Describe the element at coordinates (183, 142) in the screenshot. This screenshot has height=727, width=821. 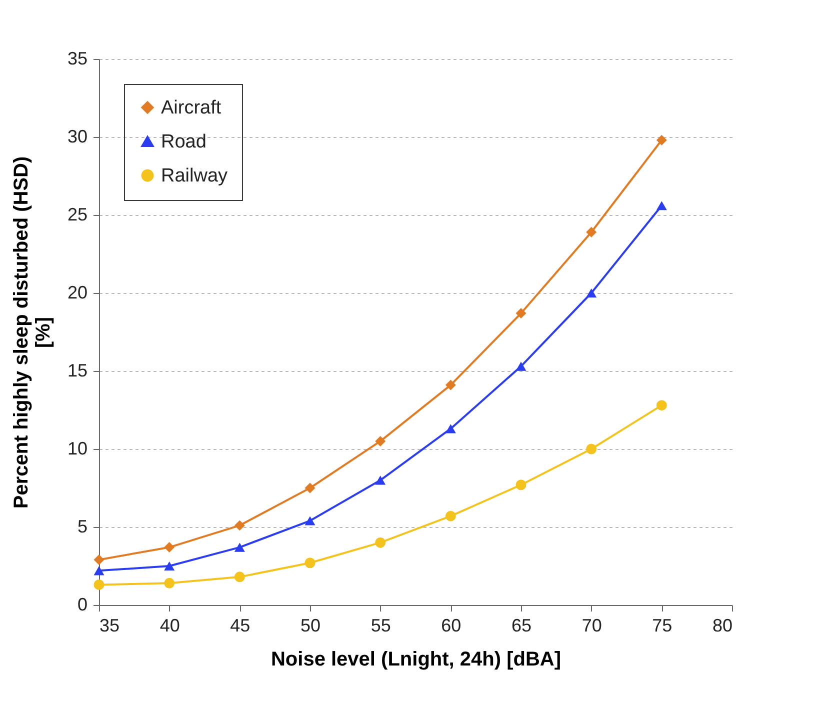
I see `legend-label: Road` at that location.